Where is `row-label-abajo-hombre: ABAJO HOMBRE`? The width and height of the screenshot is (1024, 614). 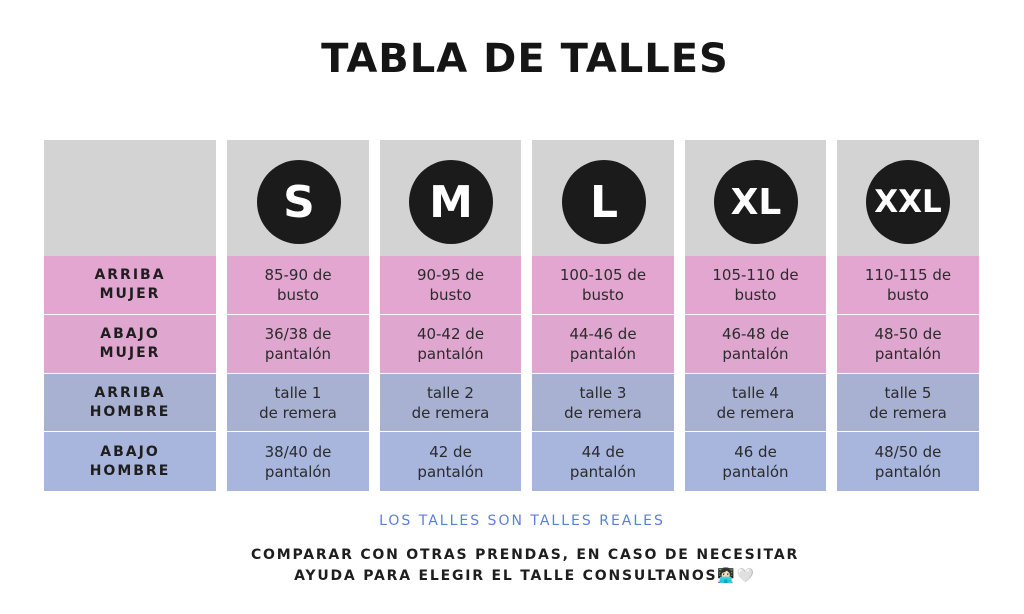
row-label-abajo-hombre: ABAJO HOMBRE is located at coordinates (130, 461).